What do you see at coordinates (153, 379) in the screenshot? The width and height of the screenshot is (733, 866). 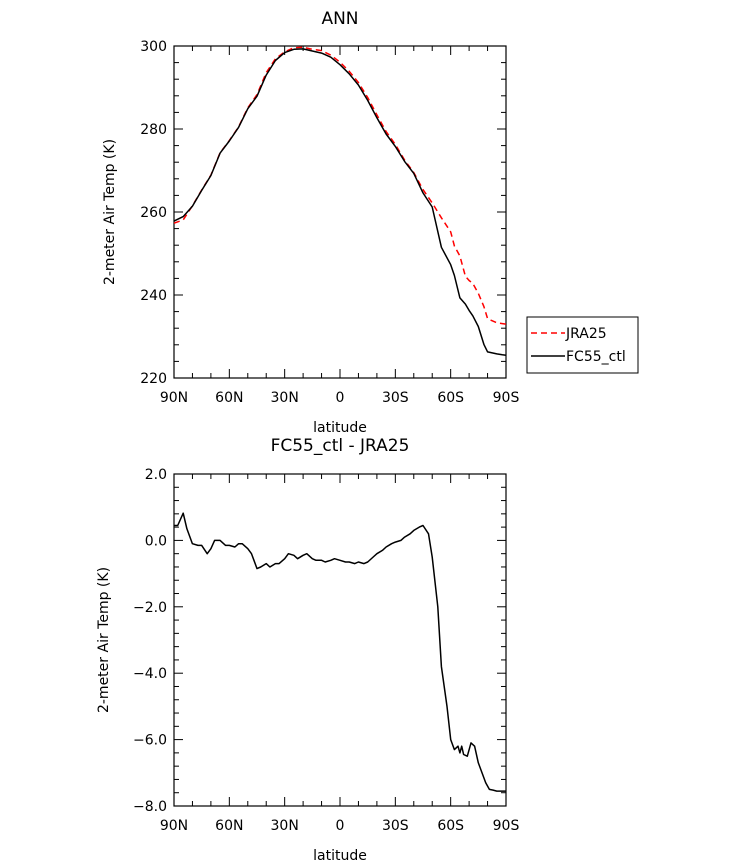 I see `y-tick-label: 220` at bounding box center [153, 379].